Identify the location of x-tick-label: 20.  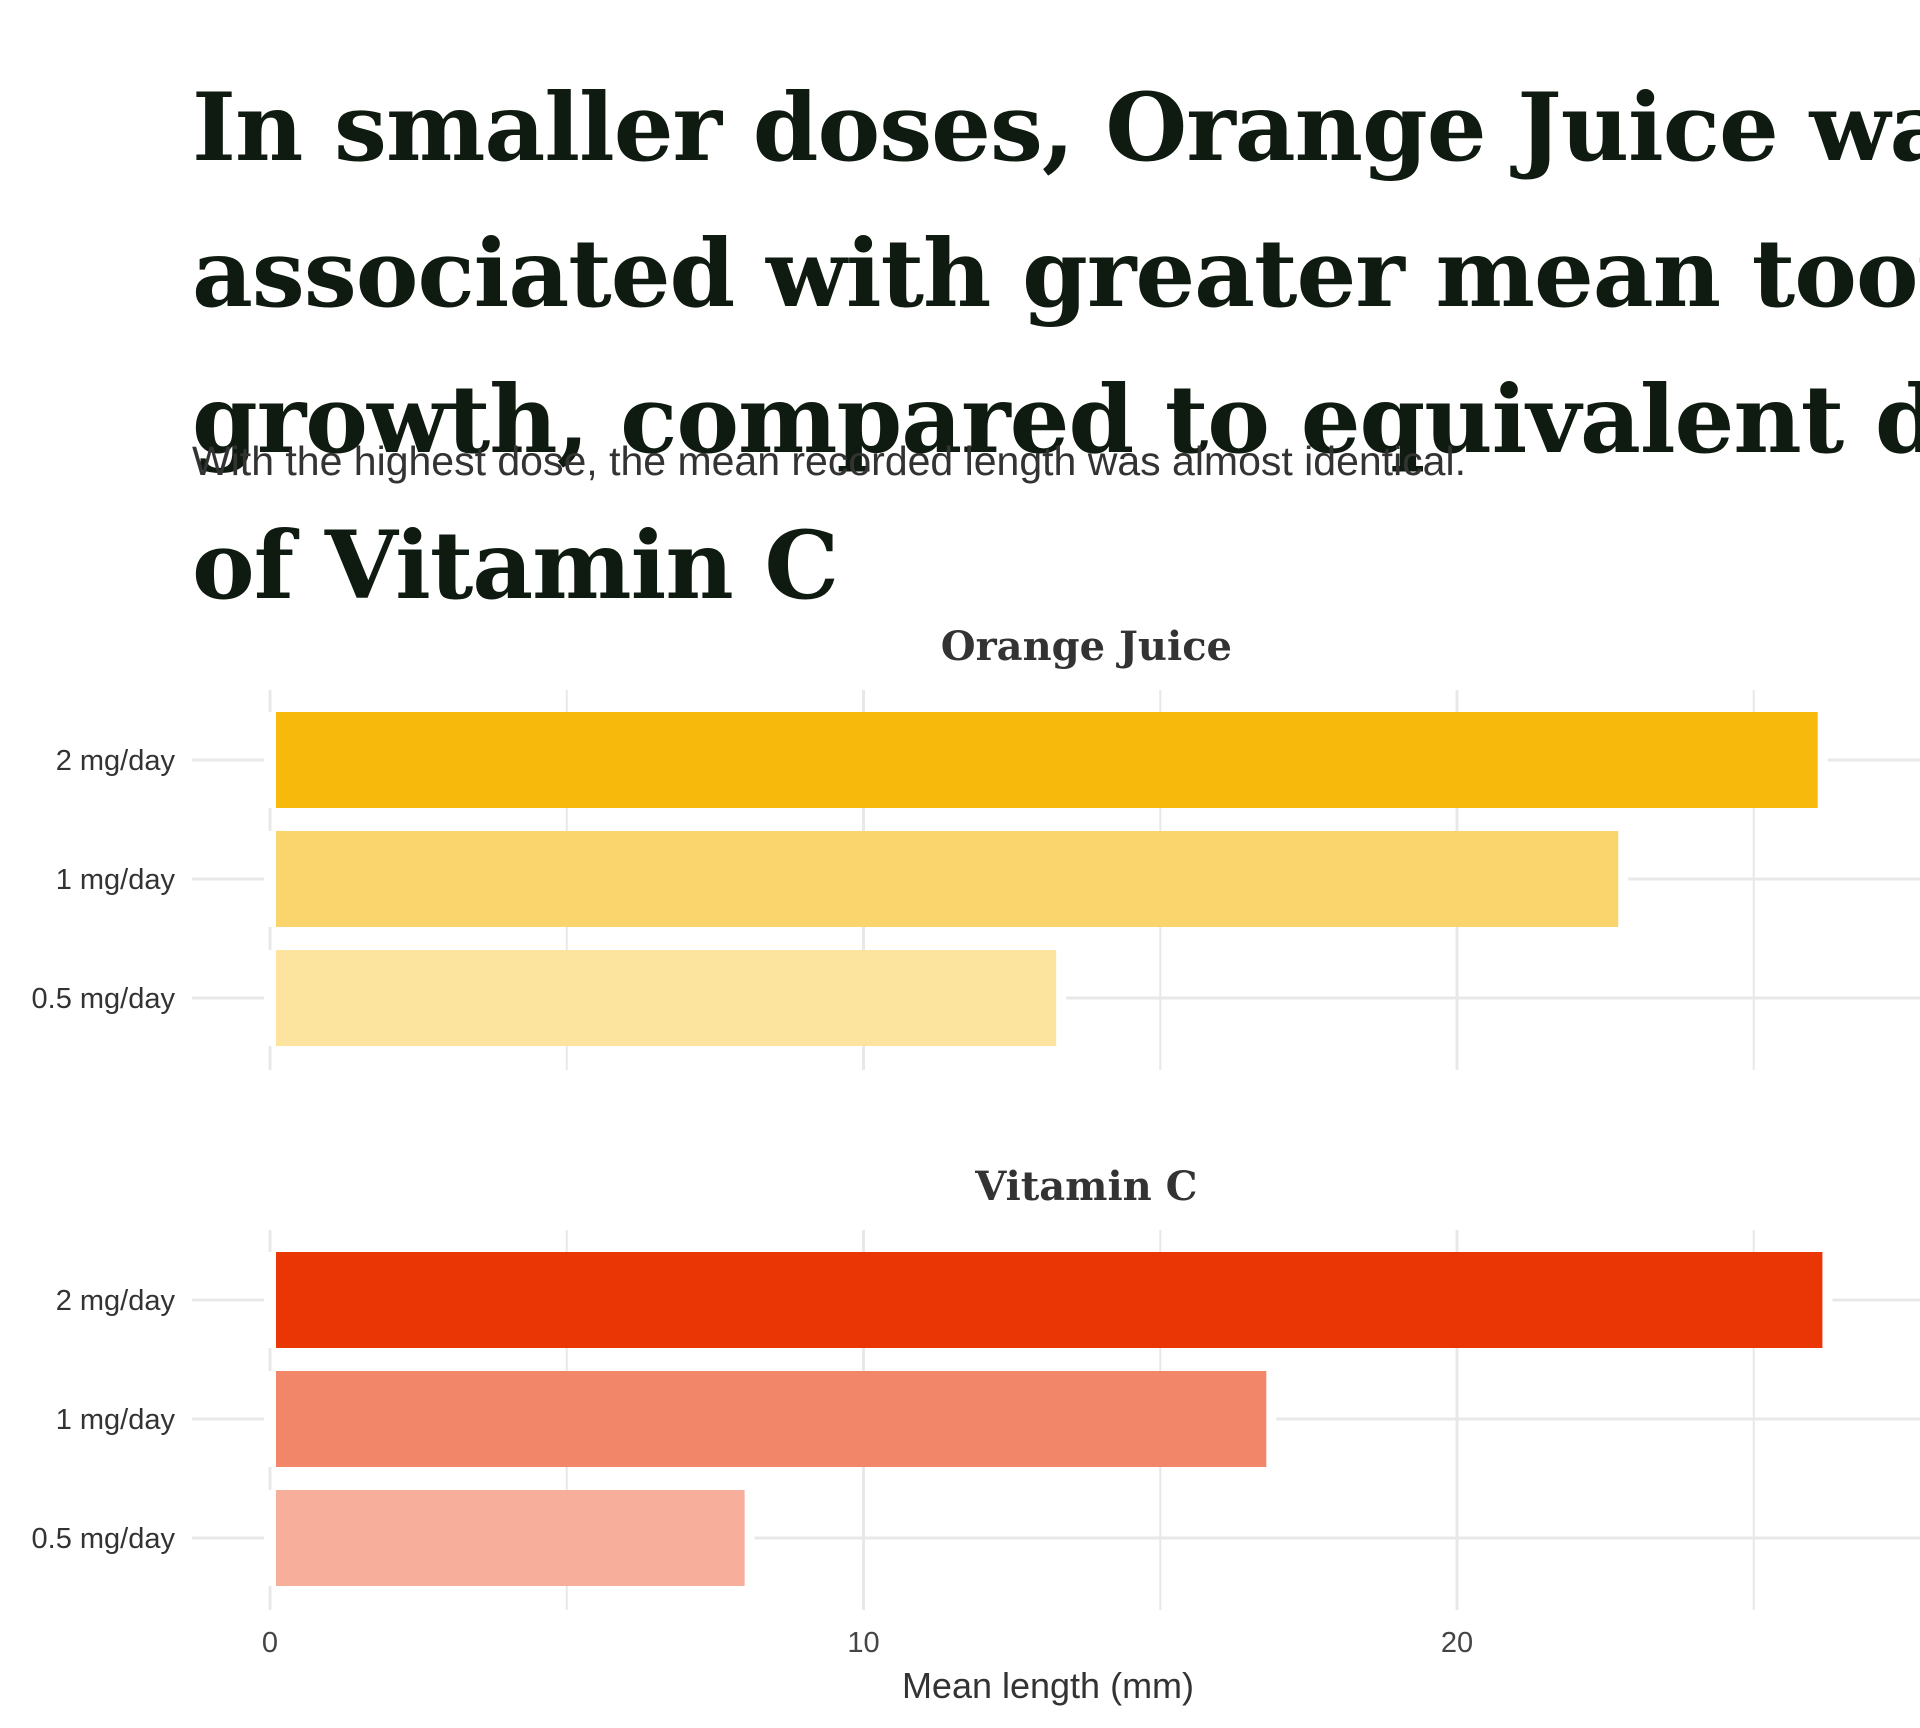
(1457, 1643).